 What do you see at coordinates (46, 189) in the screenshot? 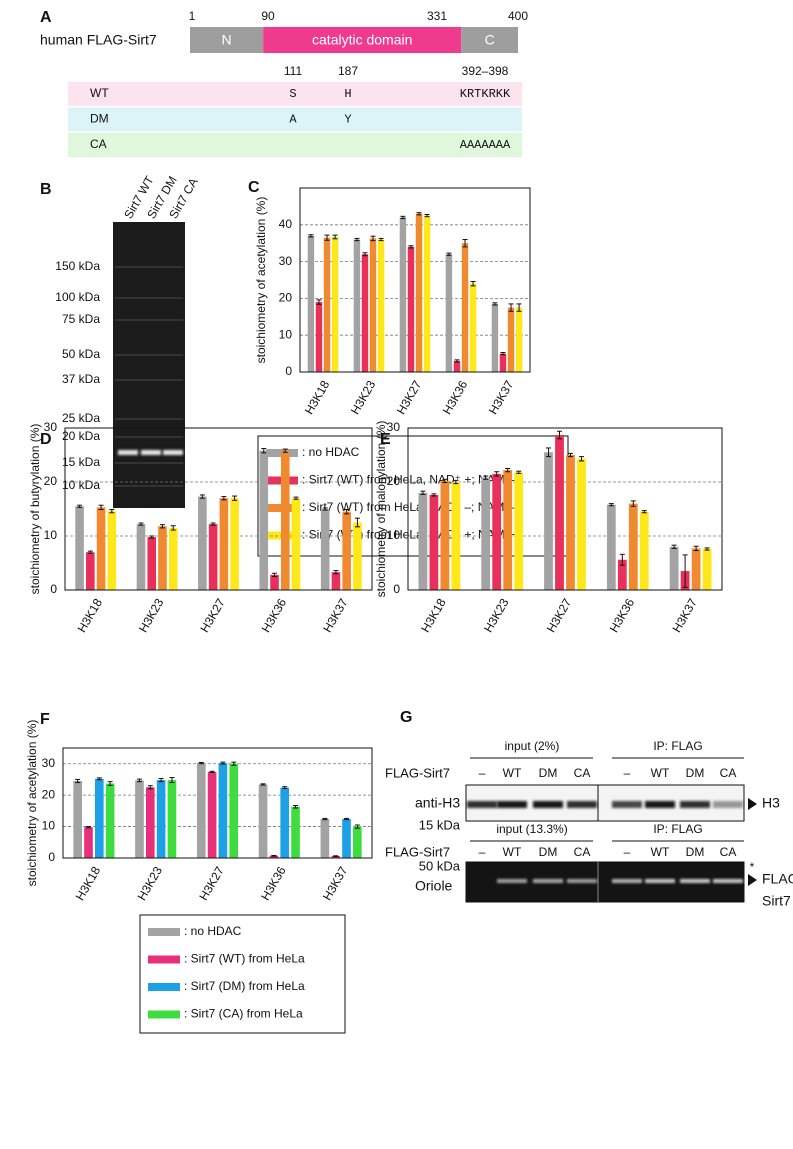
I see `panel-letter: B` at bounding box center [46, 189].